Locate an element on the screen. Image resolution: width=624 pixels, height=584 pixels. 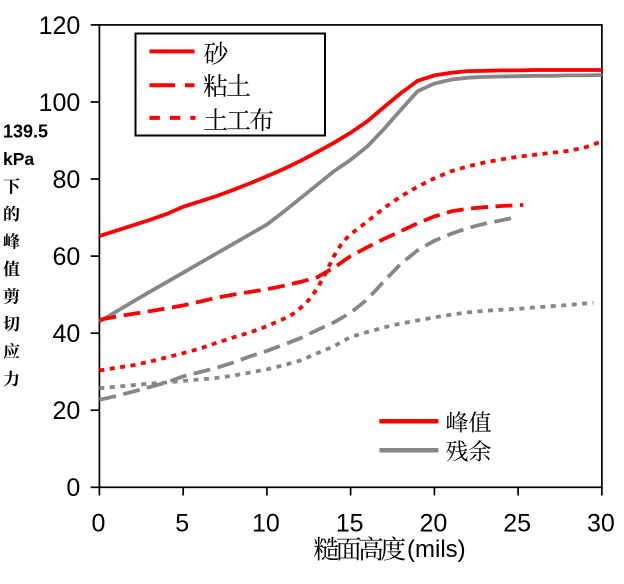
svg-text: 40 is located at coordinates (66, 334).